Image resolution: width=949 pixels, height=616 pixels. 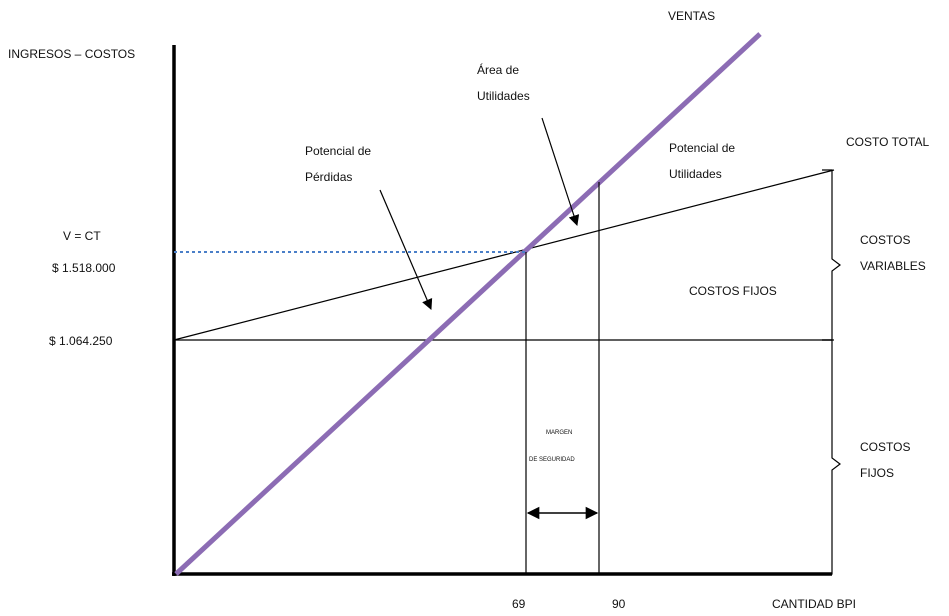 I want to click on v-ct-label: V = CT, so click(x=82, y=236).